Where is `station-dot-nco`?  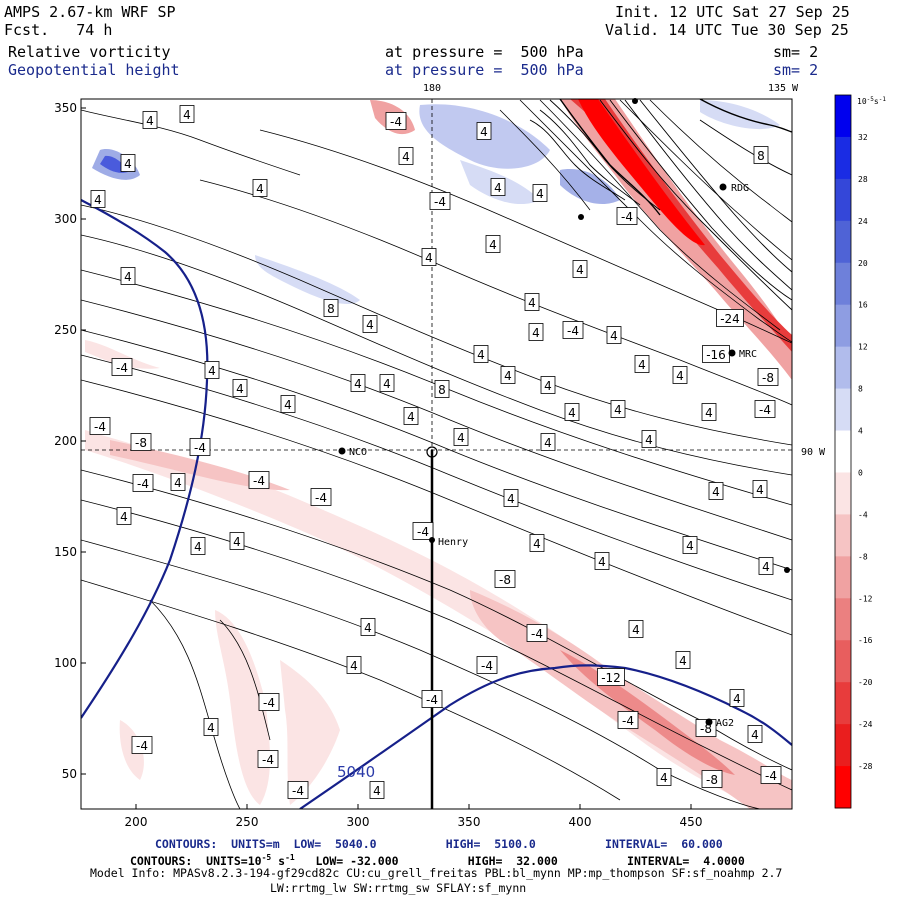
station-dot-nco is located at coordinates (342, 451).